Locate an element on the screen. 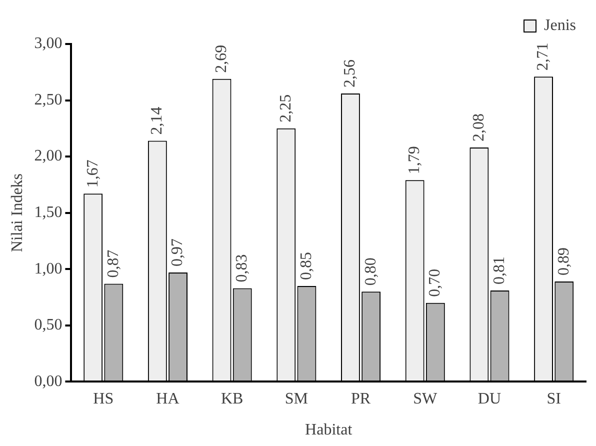  x-tick-label: HA is located at coordinates (168, 399).